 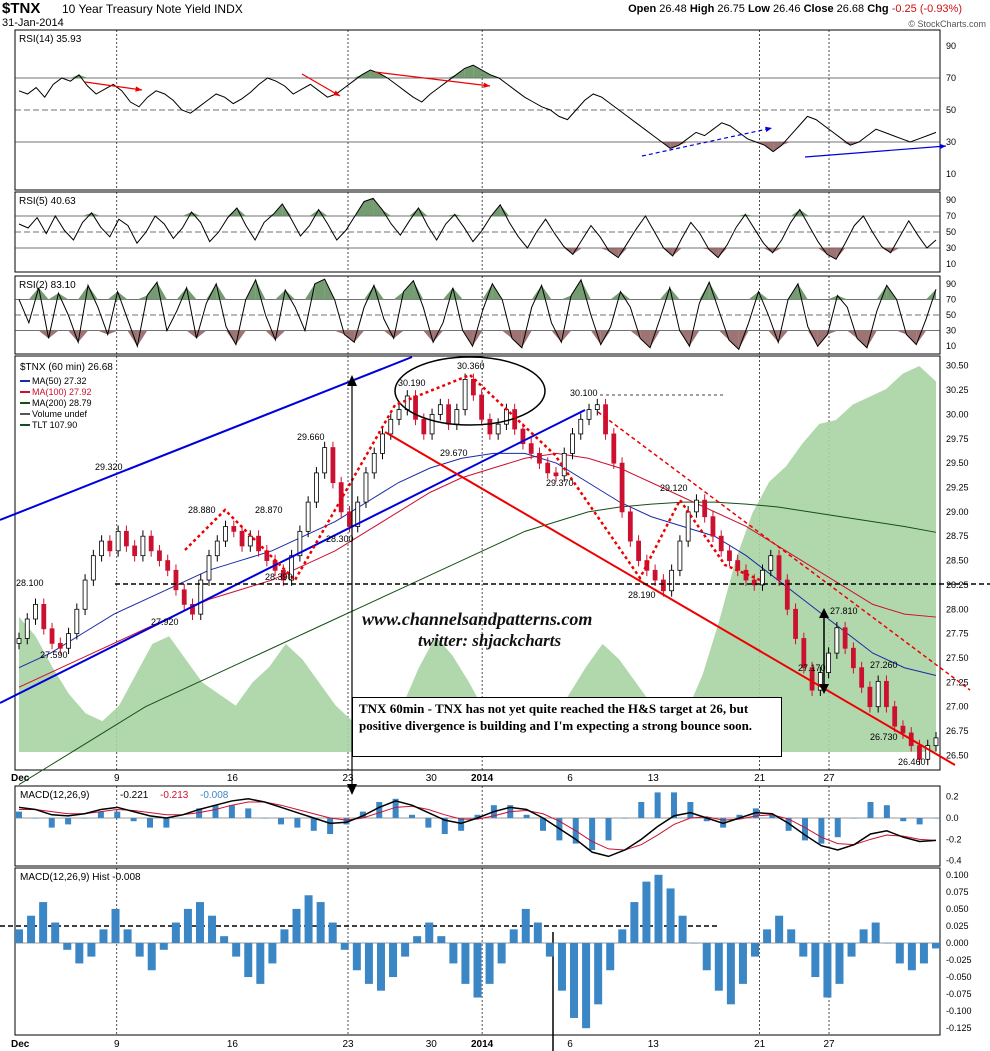 What do you see at coordinates (54, 425) in the screenshot?
I see `legend-entry: TLT 107.90` at bounding box center [54, 425].